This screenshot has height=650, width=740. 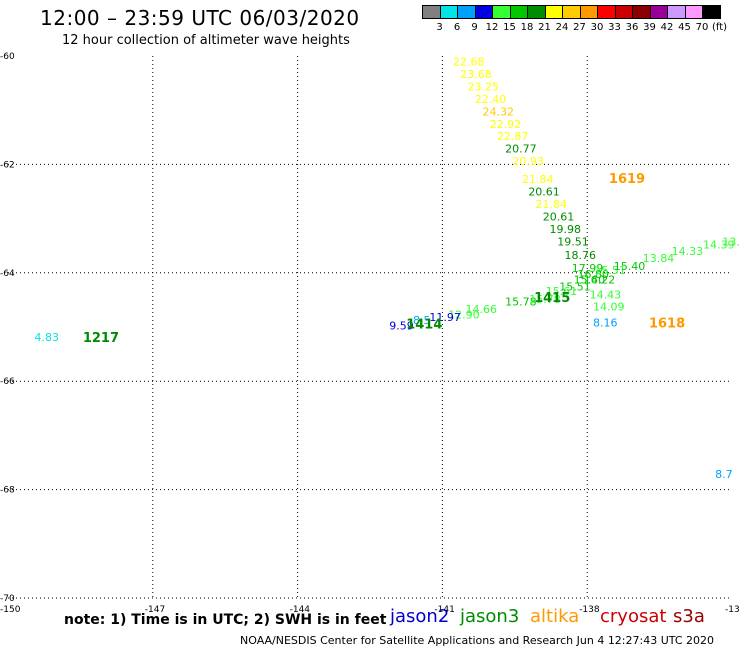 I want to click on wave-height-value: 22.40, so click(x=491, y=99).